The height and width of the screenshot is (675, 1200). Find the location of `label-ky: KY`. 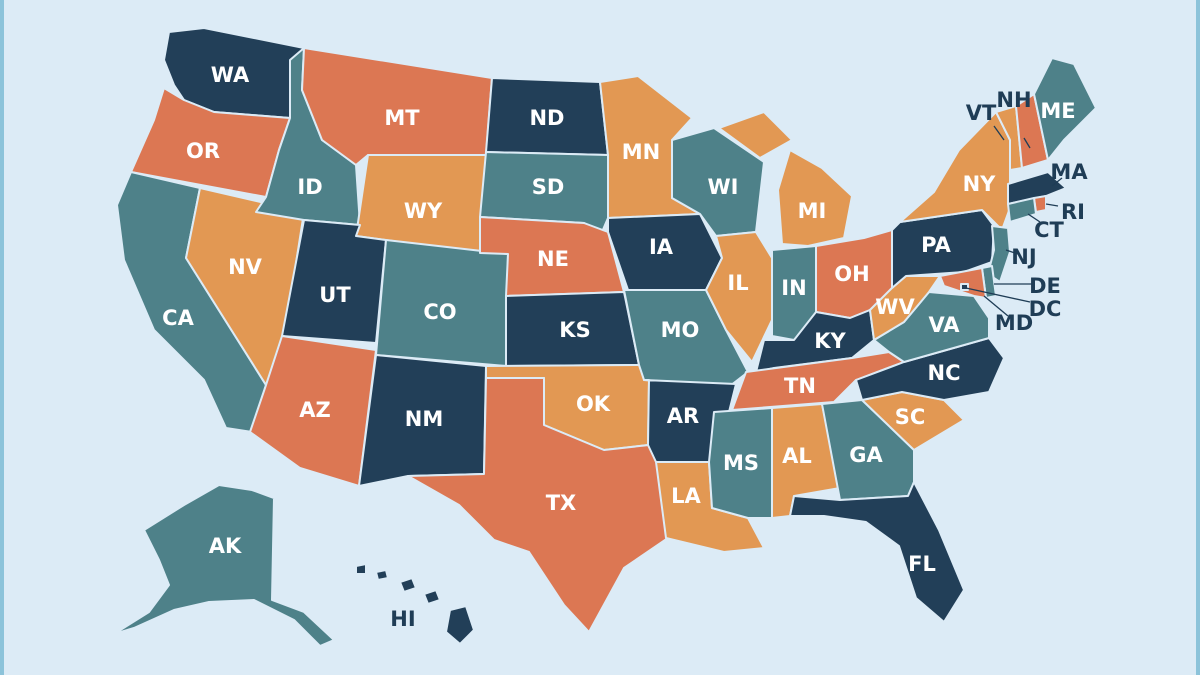

label-ky: KY is located at coordinates (830, 341).